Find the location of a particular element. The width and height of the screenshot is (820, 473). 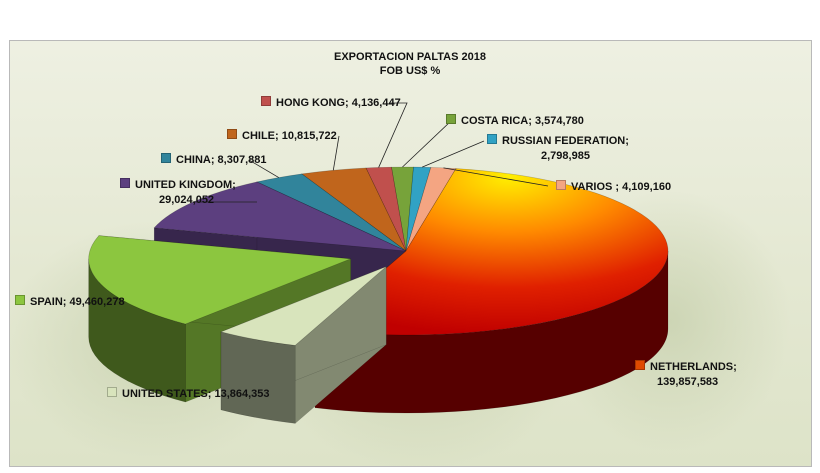

leader-line-chile is located at coordinates (336, 153).